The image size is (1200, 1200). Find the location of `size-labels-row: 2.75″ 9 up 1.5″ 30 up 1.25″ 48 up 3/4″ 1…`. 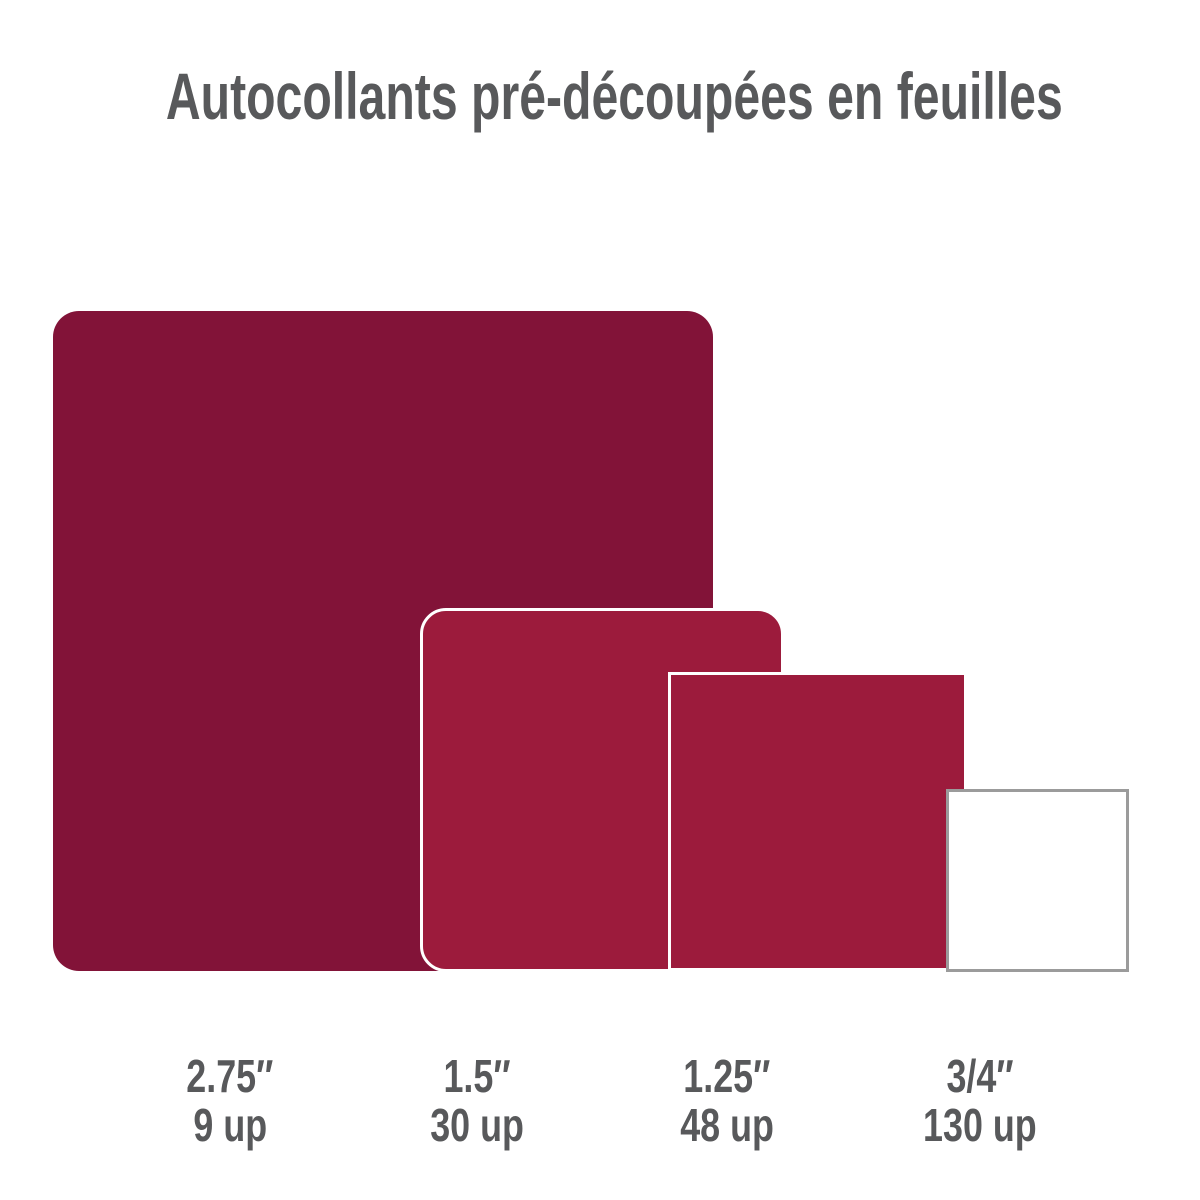

size-labels-row: 2.75″ 9 up 1.5″ 30 up 1.25″ 48 up 3/4″ 1… is located at coordinates (600, 1112).